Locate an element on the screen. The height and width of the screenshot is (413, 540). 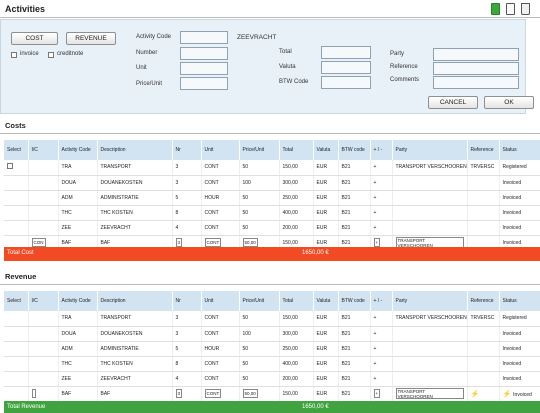
party-select: TRANSPORT VERSCHOOREN is located at coordinates (429, 393).